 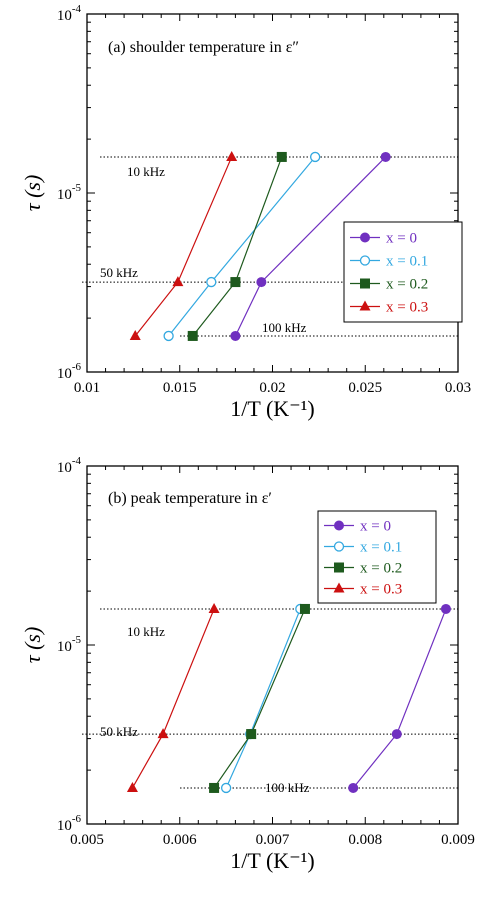 What do you see at coordinates (273, 840) in the screenshot?
I see `x-tick-label: 0.007` at bounding box center [273, 840].